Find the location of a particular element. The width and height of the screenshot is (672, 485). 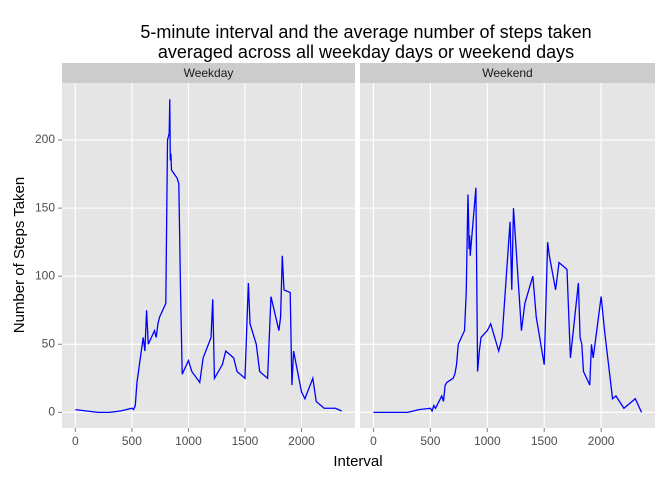

strip-label: Weekday is located at coordinates (209, 73).